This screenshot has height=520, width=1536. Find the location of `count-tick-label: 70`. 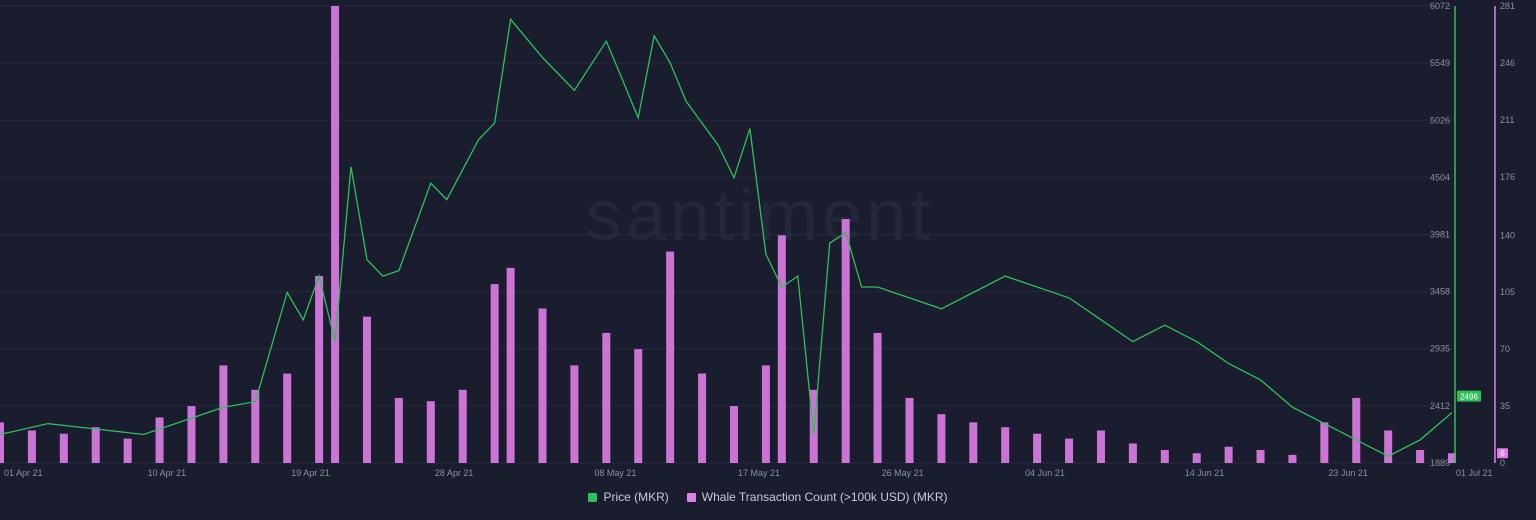

count-tick-label: 70 is located at coordinates (1505, 349).